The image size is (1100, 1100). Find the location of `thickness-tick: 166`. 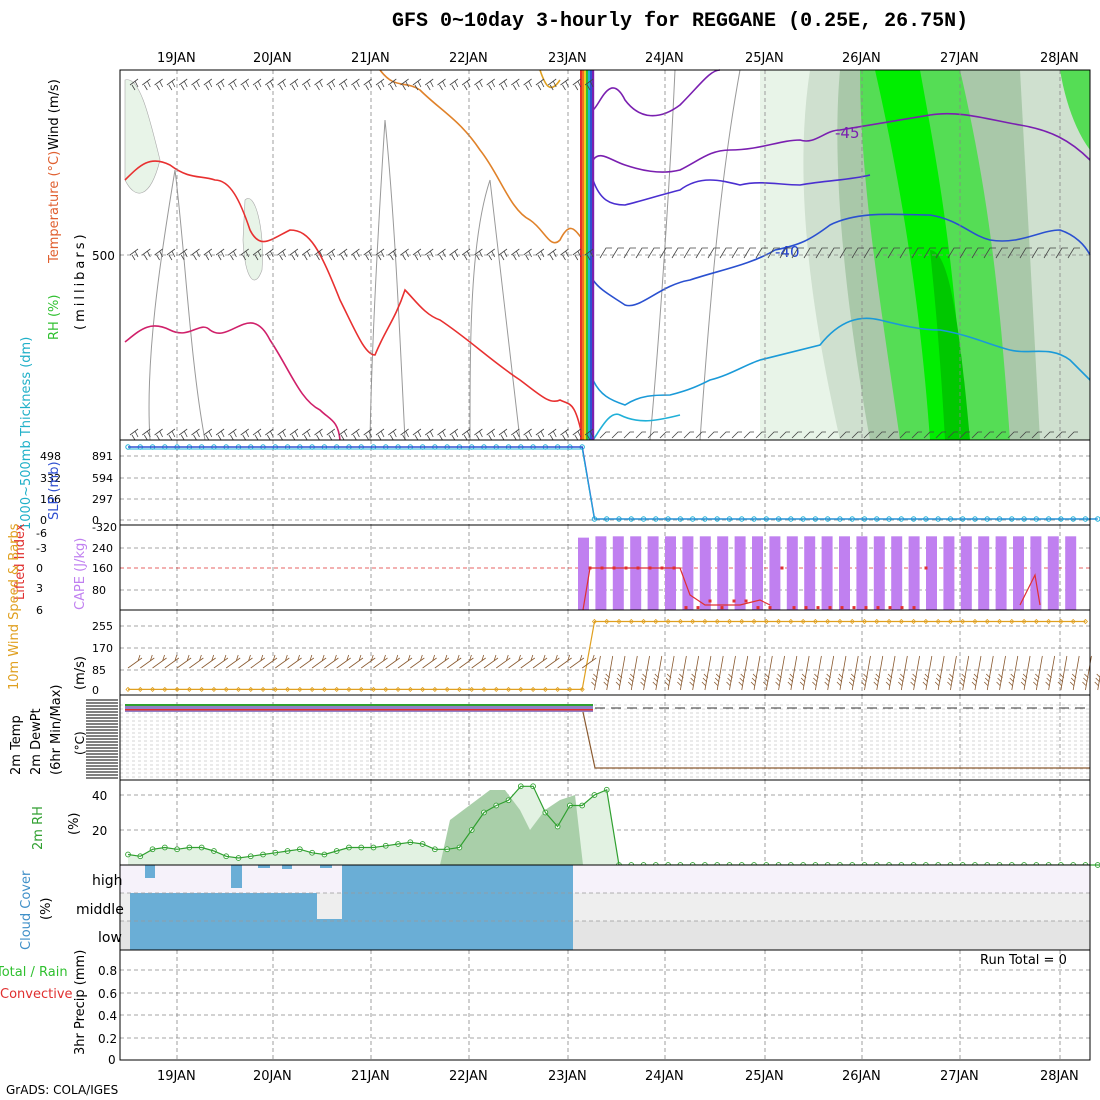

thickness-tick: 166 is located at coordinates (50, 499).